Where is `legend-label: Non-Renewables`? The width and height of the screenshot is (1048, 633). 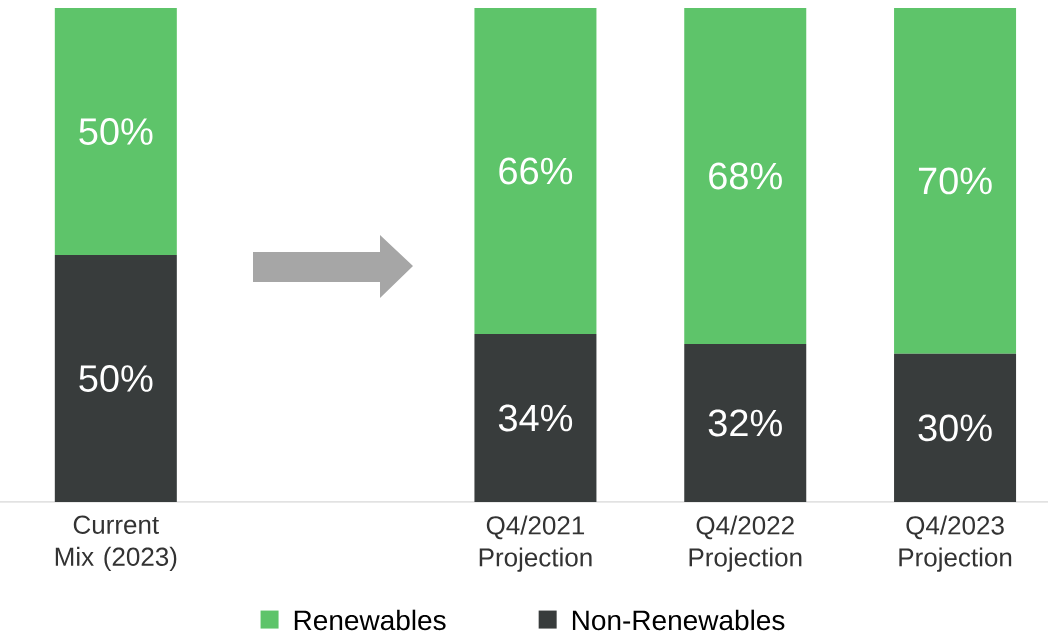 legend-label: Non-Renewables is located at coordinates (678, 620).